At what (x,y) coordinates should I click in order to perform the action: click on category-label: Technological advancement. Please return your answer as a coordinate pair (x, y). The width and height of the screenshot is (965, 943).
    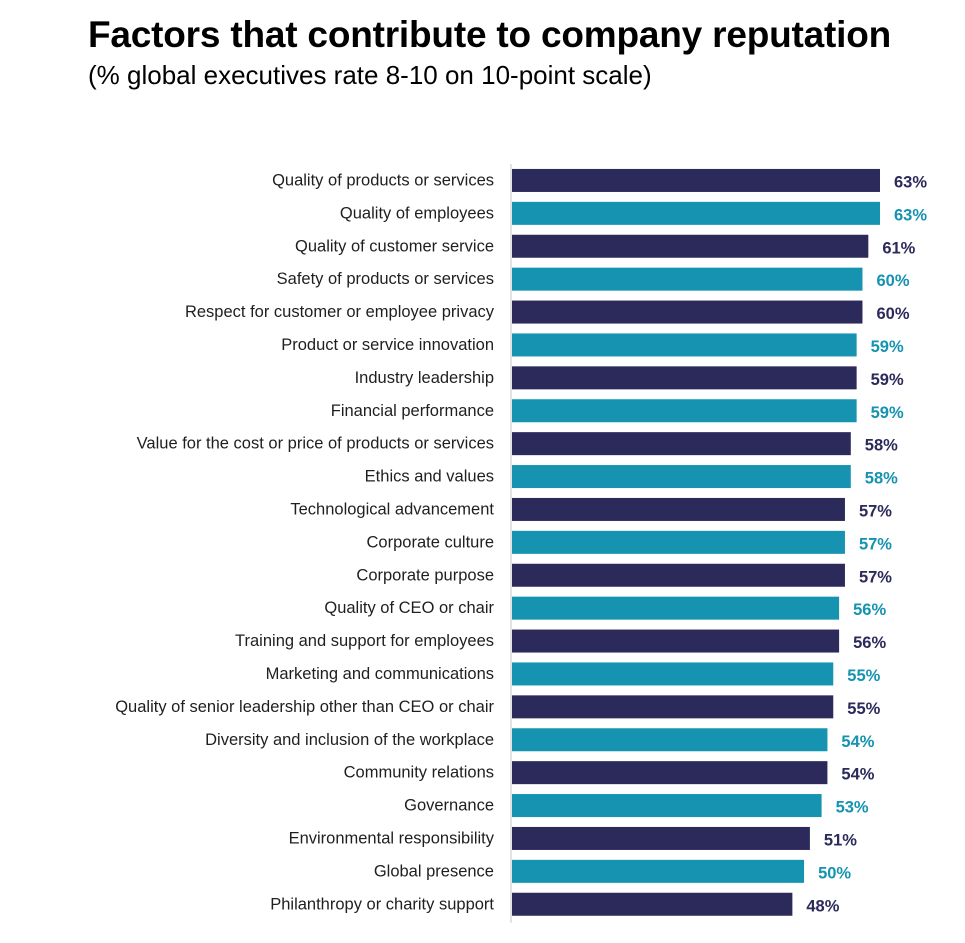
    Looking at the image, I should click on (392, 509).